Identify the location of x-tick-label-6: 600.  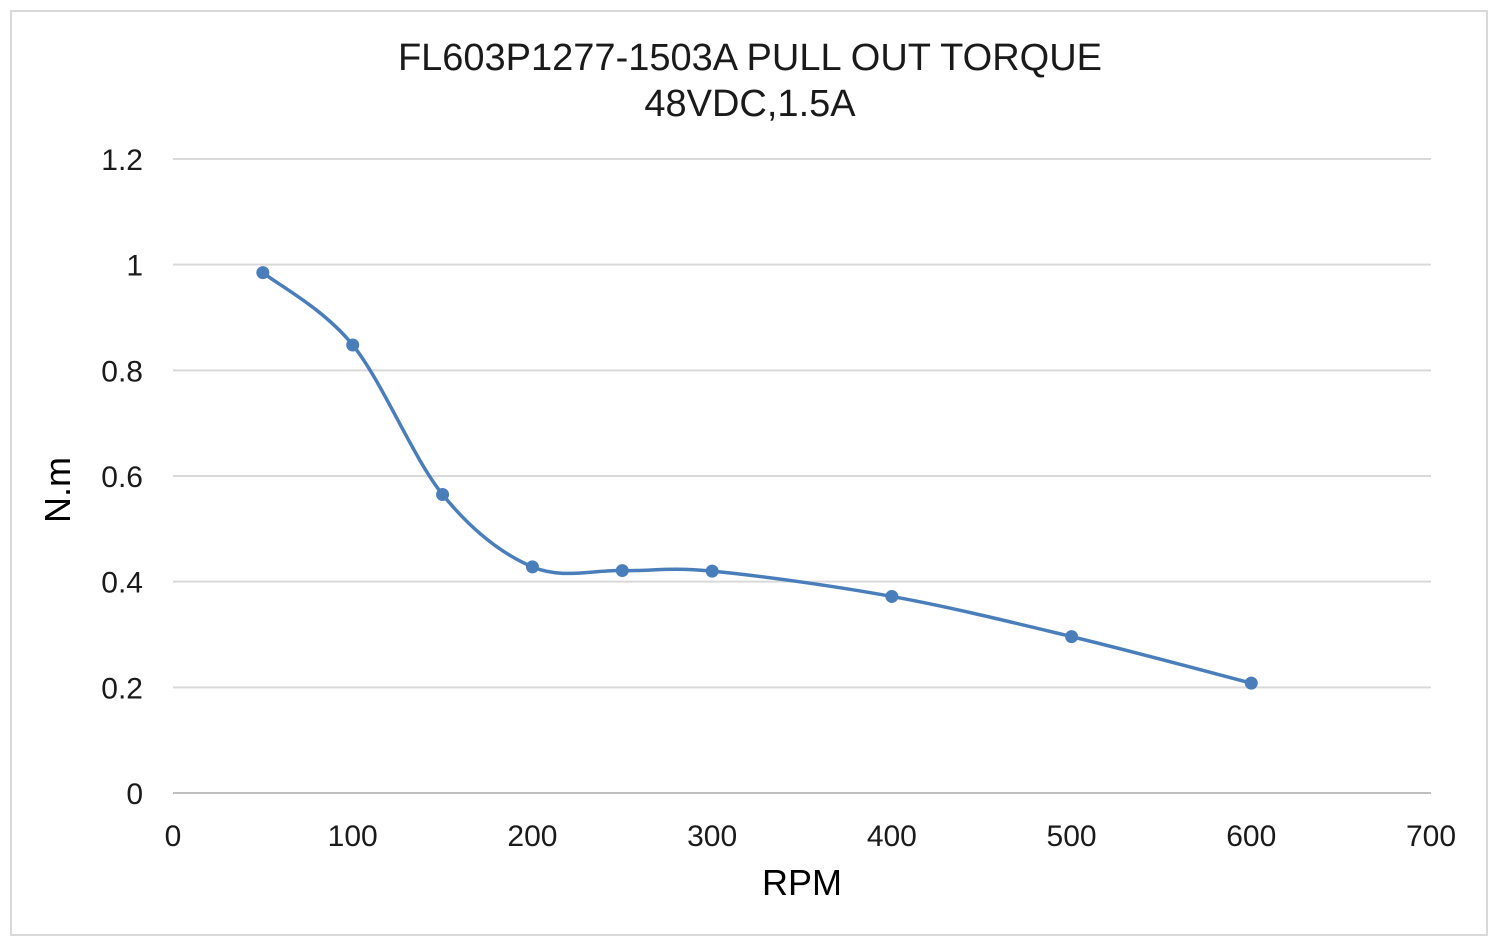
(1251, 836).